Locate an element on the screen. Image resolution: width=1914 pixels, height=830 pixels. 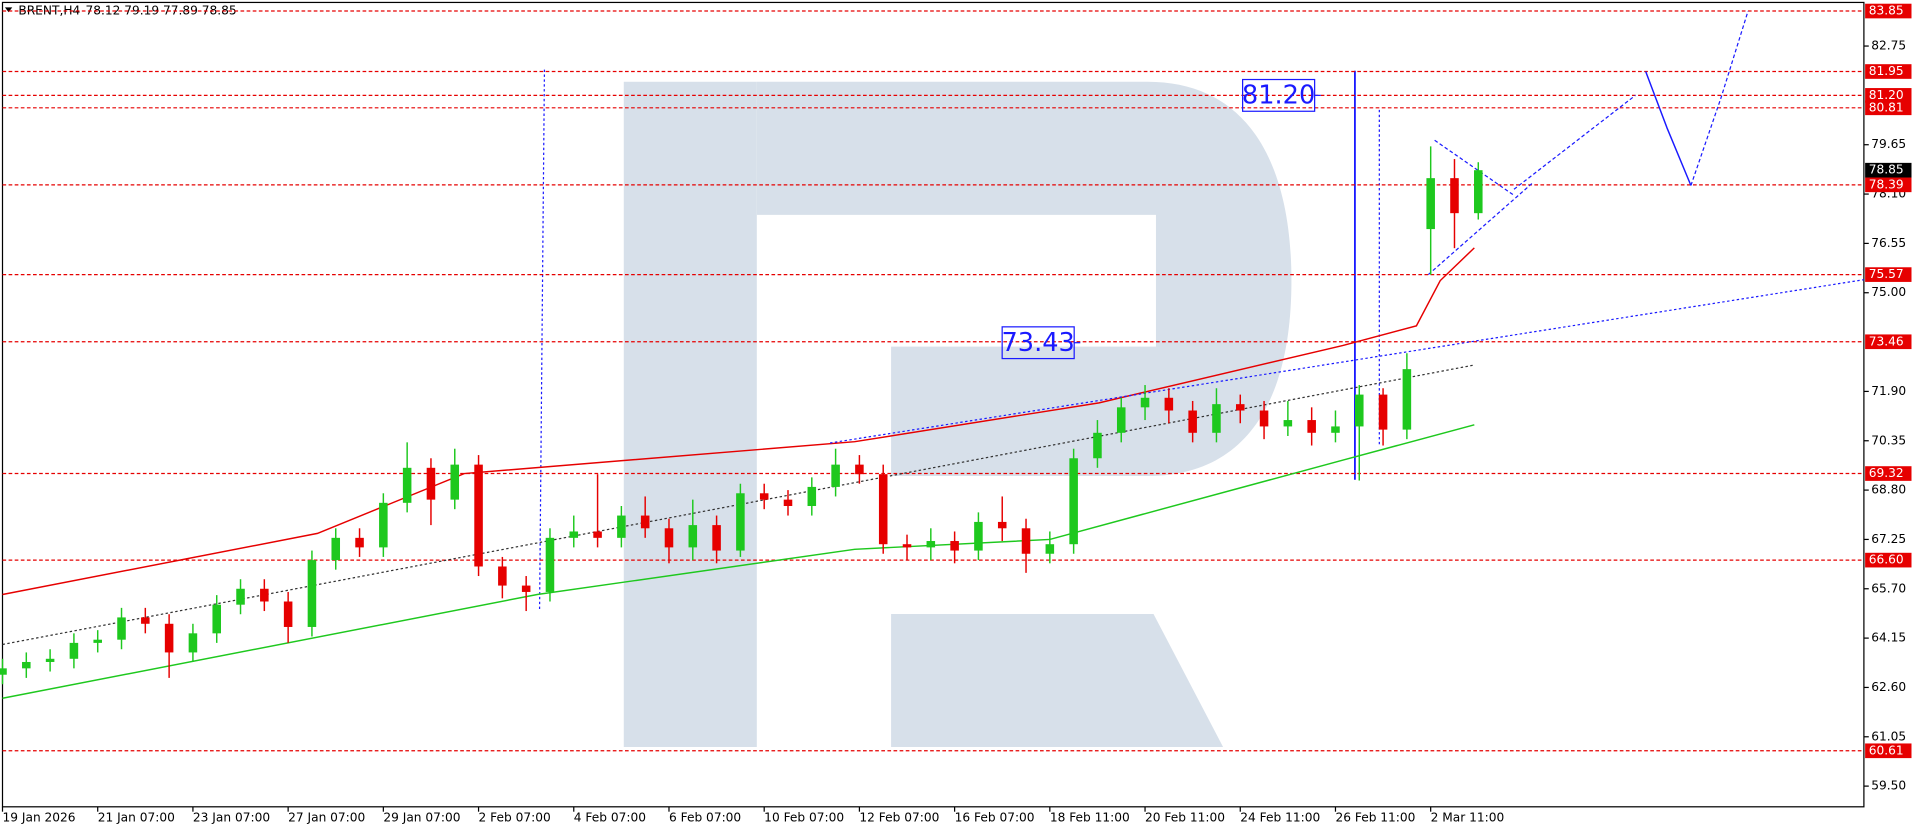
level-label: 66.60 is located at coordinates (1886, 560).